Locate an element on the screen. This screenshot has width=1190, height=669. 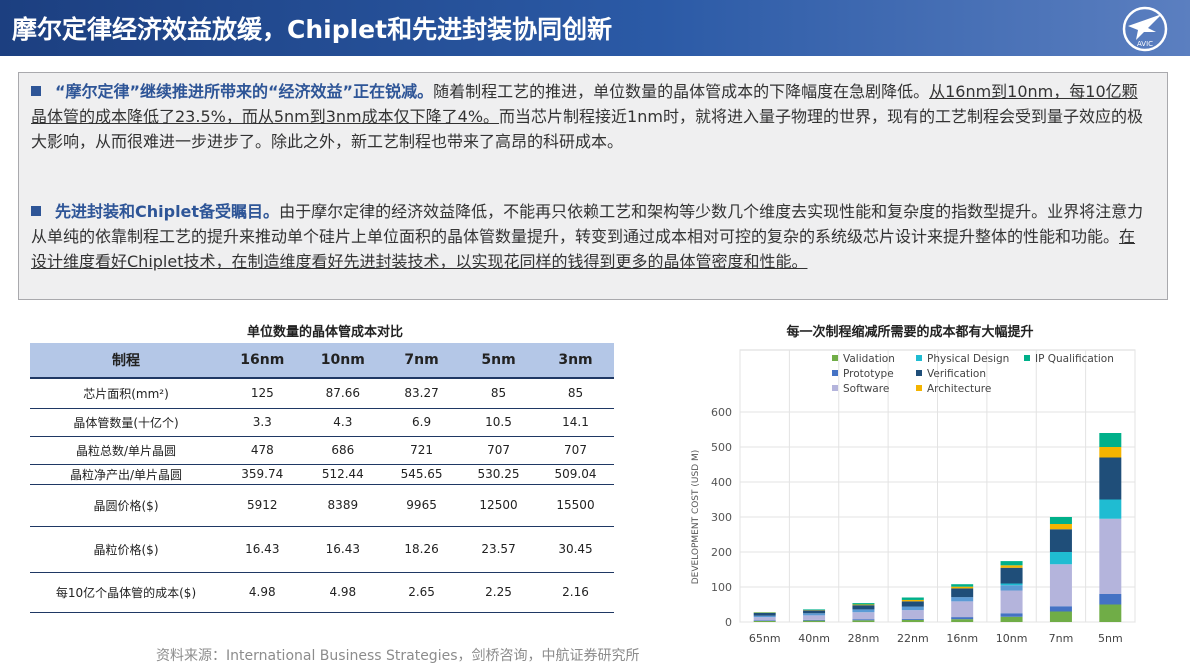
table-cell: 721 is located at coordinates (422, 450).